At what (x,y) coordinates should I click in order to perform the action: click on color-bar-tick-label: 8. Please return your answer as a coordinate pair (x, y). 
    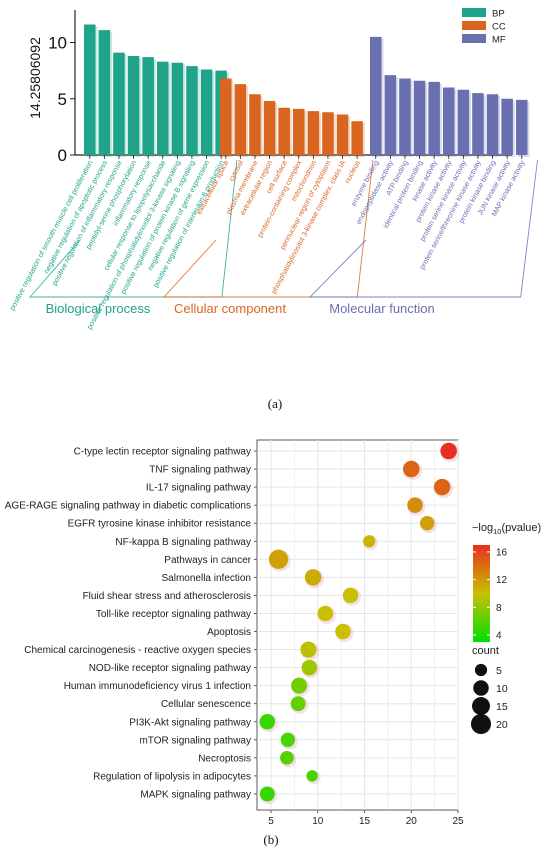
    Looking at the image, I should click on (499, 608).